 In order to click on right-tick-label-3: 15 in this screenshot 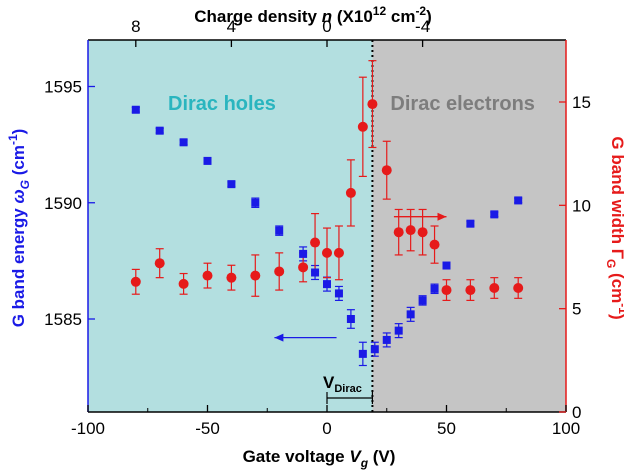, I will do `click(581, 102)`.